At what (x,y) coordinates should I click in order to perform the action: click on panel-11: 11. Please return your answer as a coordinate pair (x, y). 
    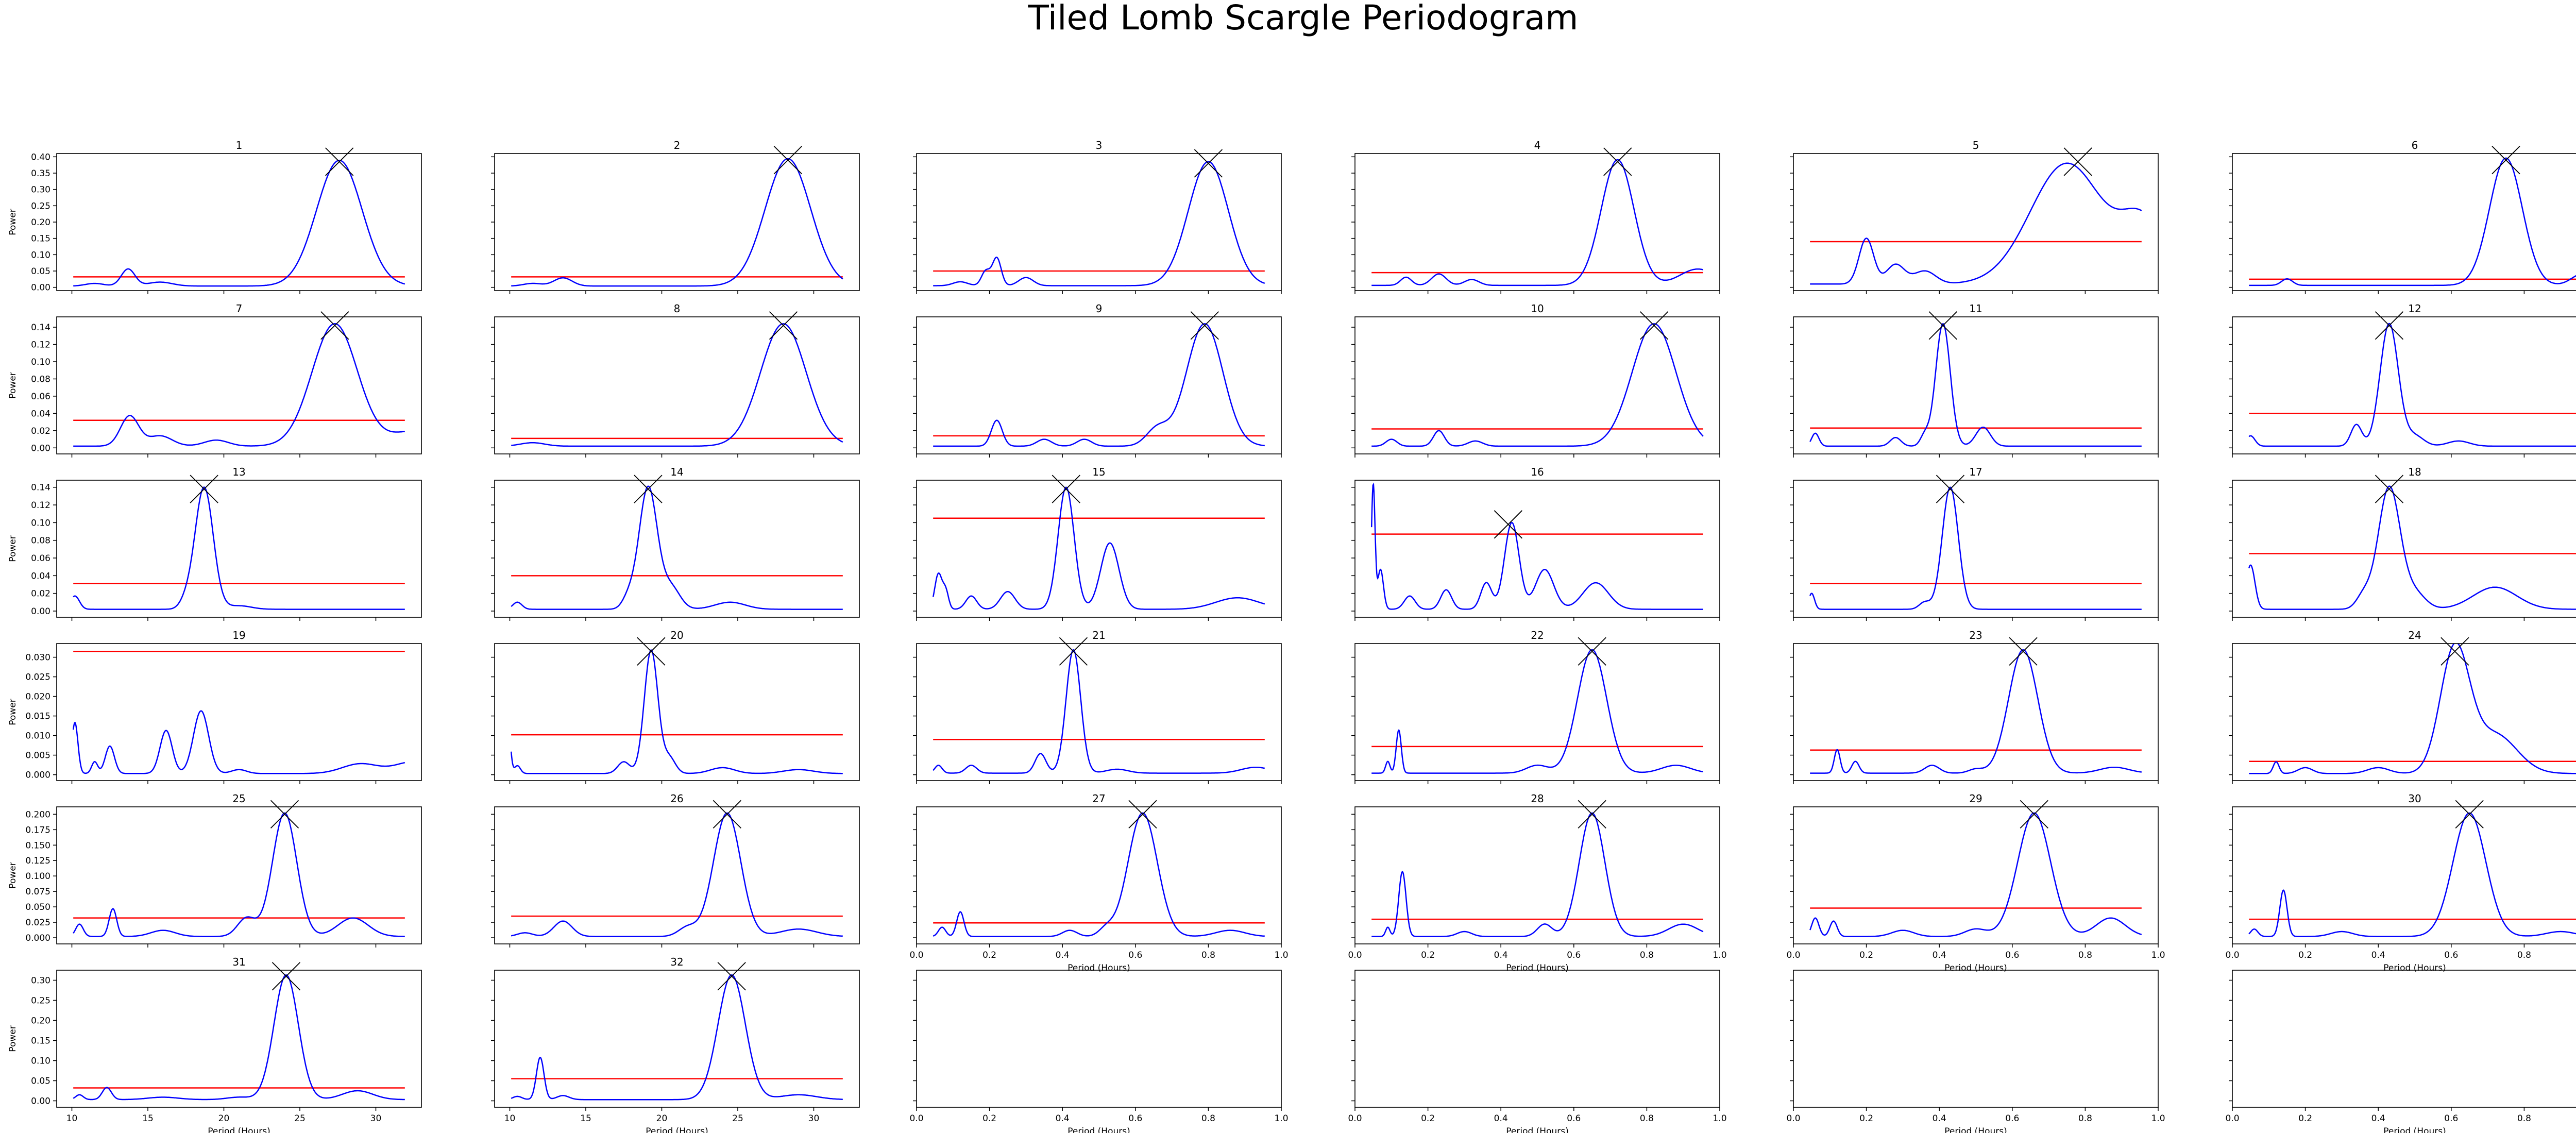
    Looking at the image, I should click on (1974, 380).